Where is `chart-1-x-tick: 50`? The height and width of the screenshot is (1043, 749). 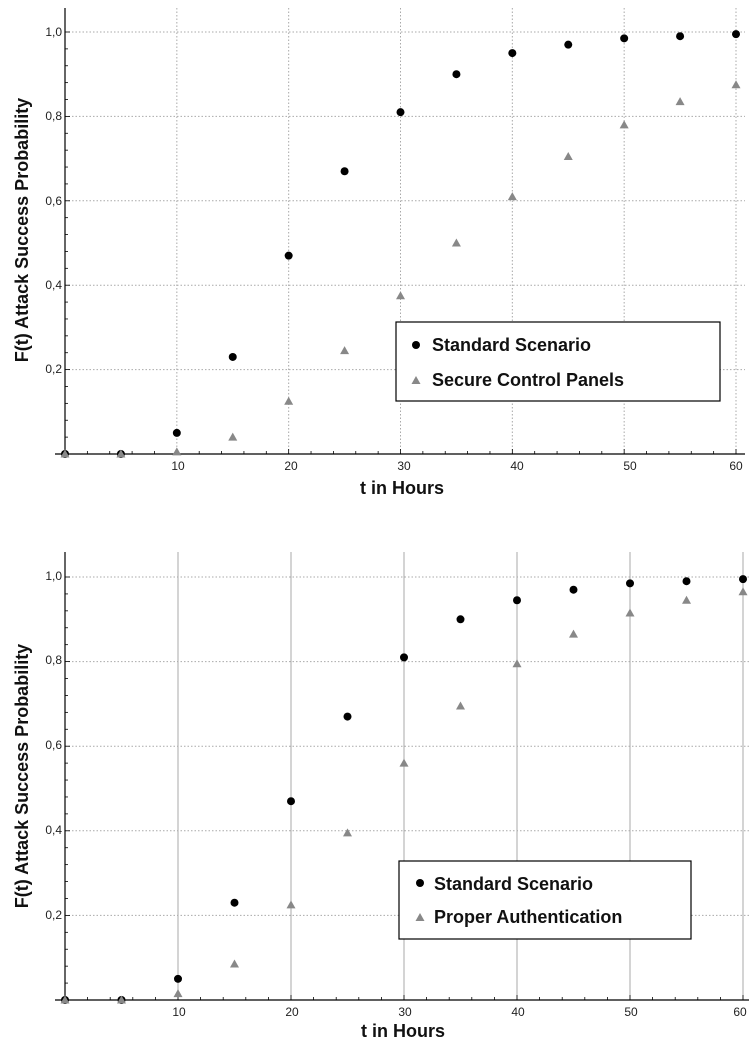
chart-1-x-tick: 50 is located at coordinates (630, 466).